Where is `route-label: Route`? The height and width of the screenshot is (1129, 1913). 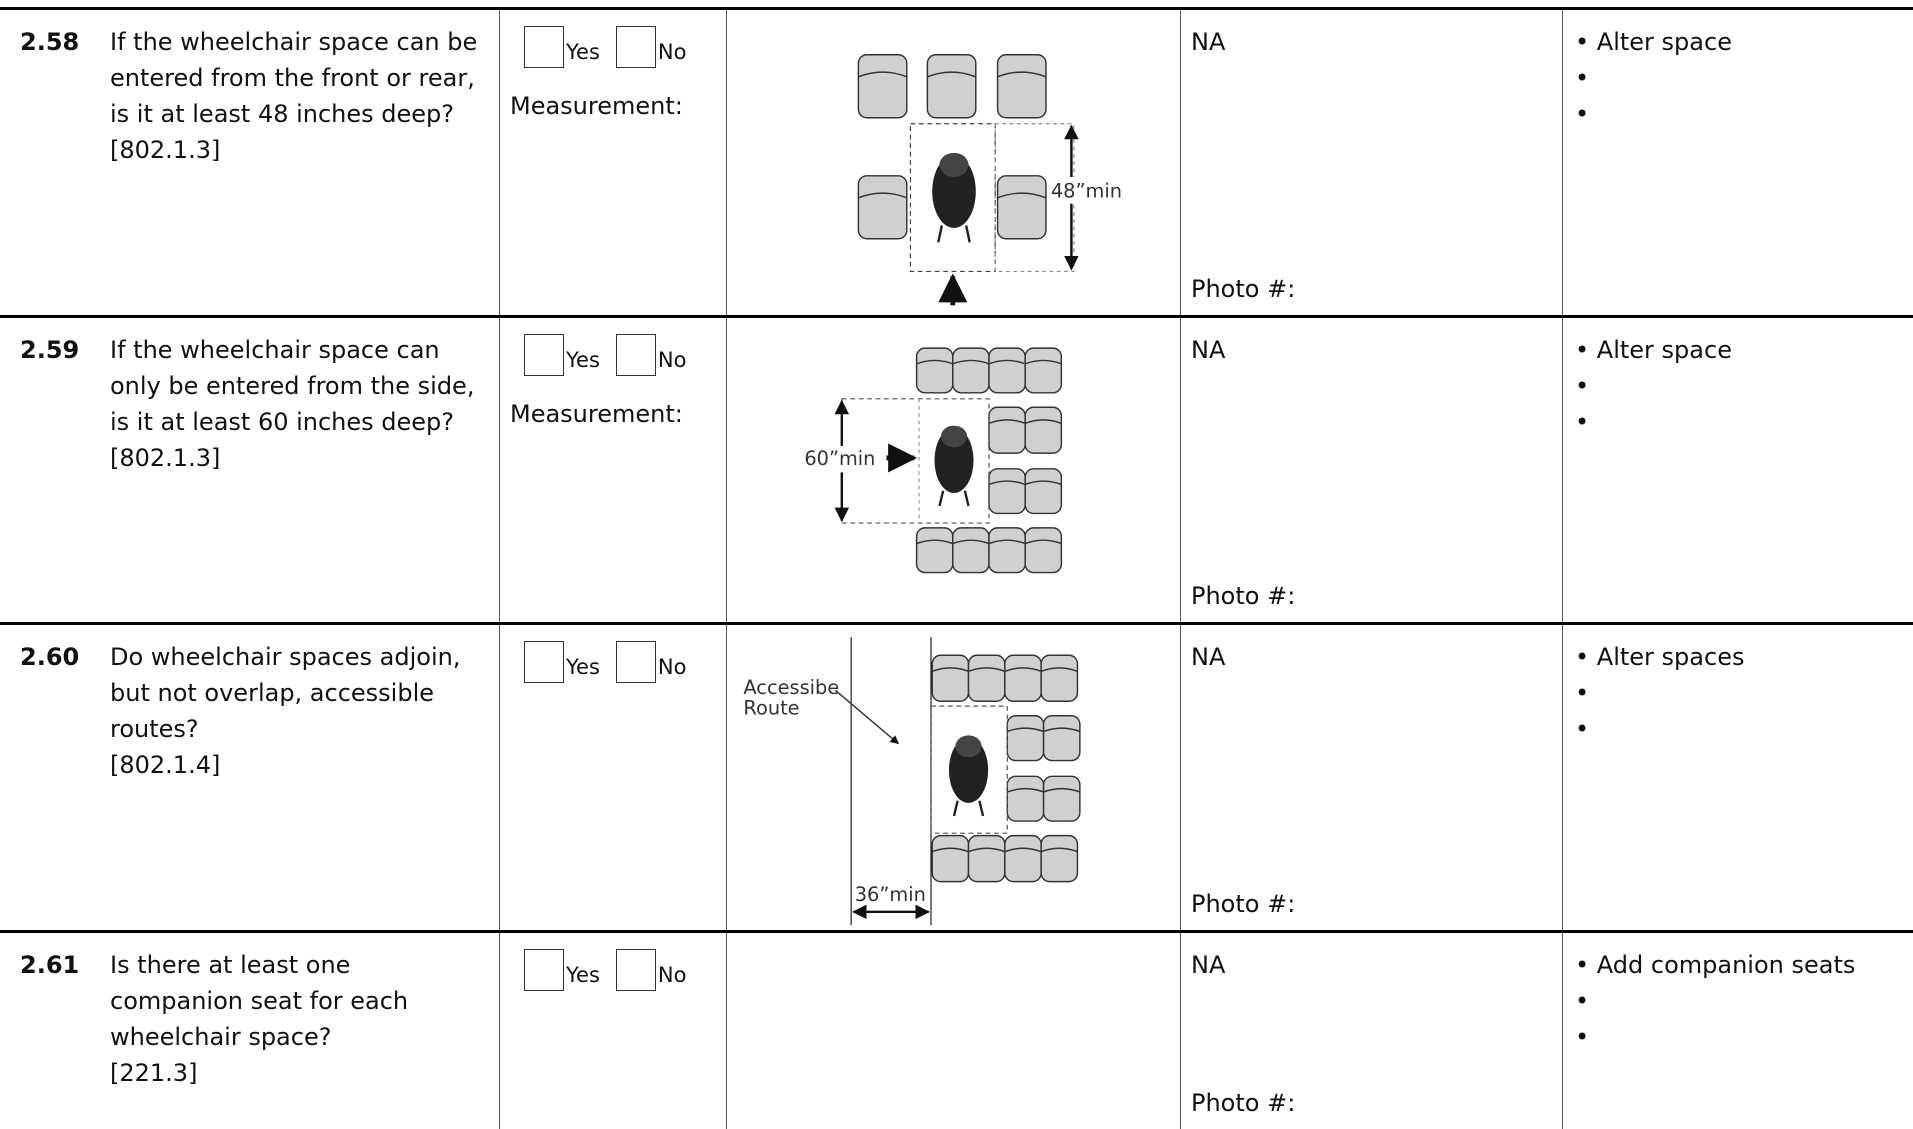
route-label: Route is located at coordinates (771, 708).